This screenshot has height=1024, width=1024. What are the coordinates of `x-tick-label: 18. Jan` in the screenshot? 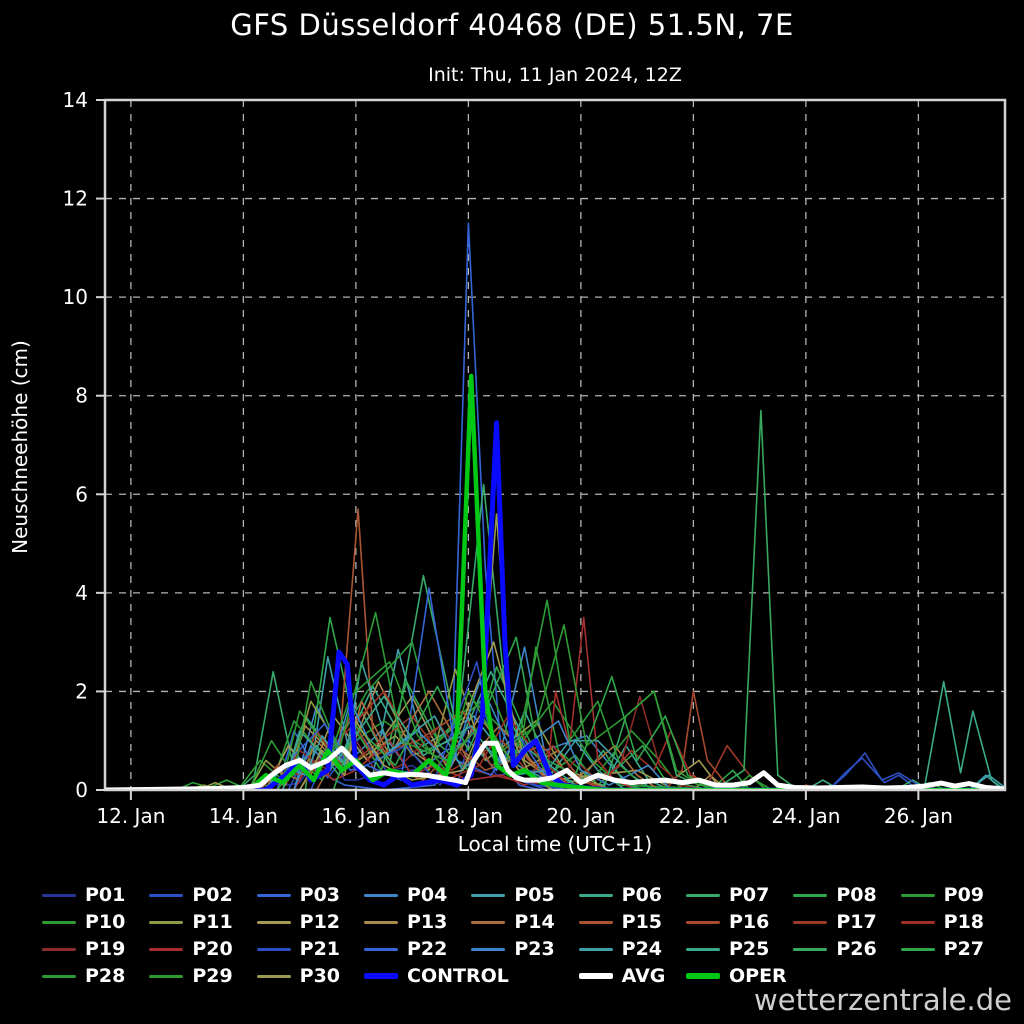 It's located at (468, 816).